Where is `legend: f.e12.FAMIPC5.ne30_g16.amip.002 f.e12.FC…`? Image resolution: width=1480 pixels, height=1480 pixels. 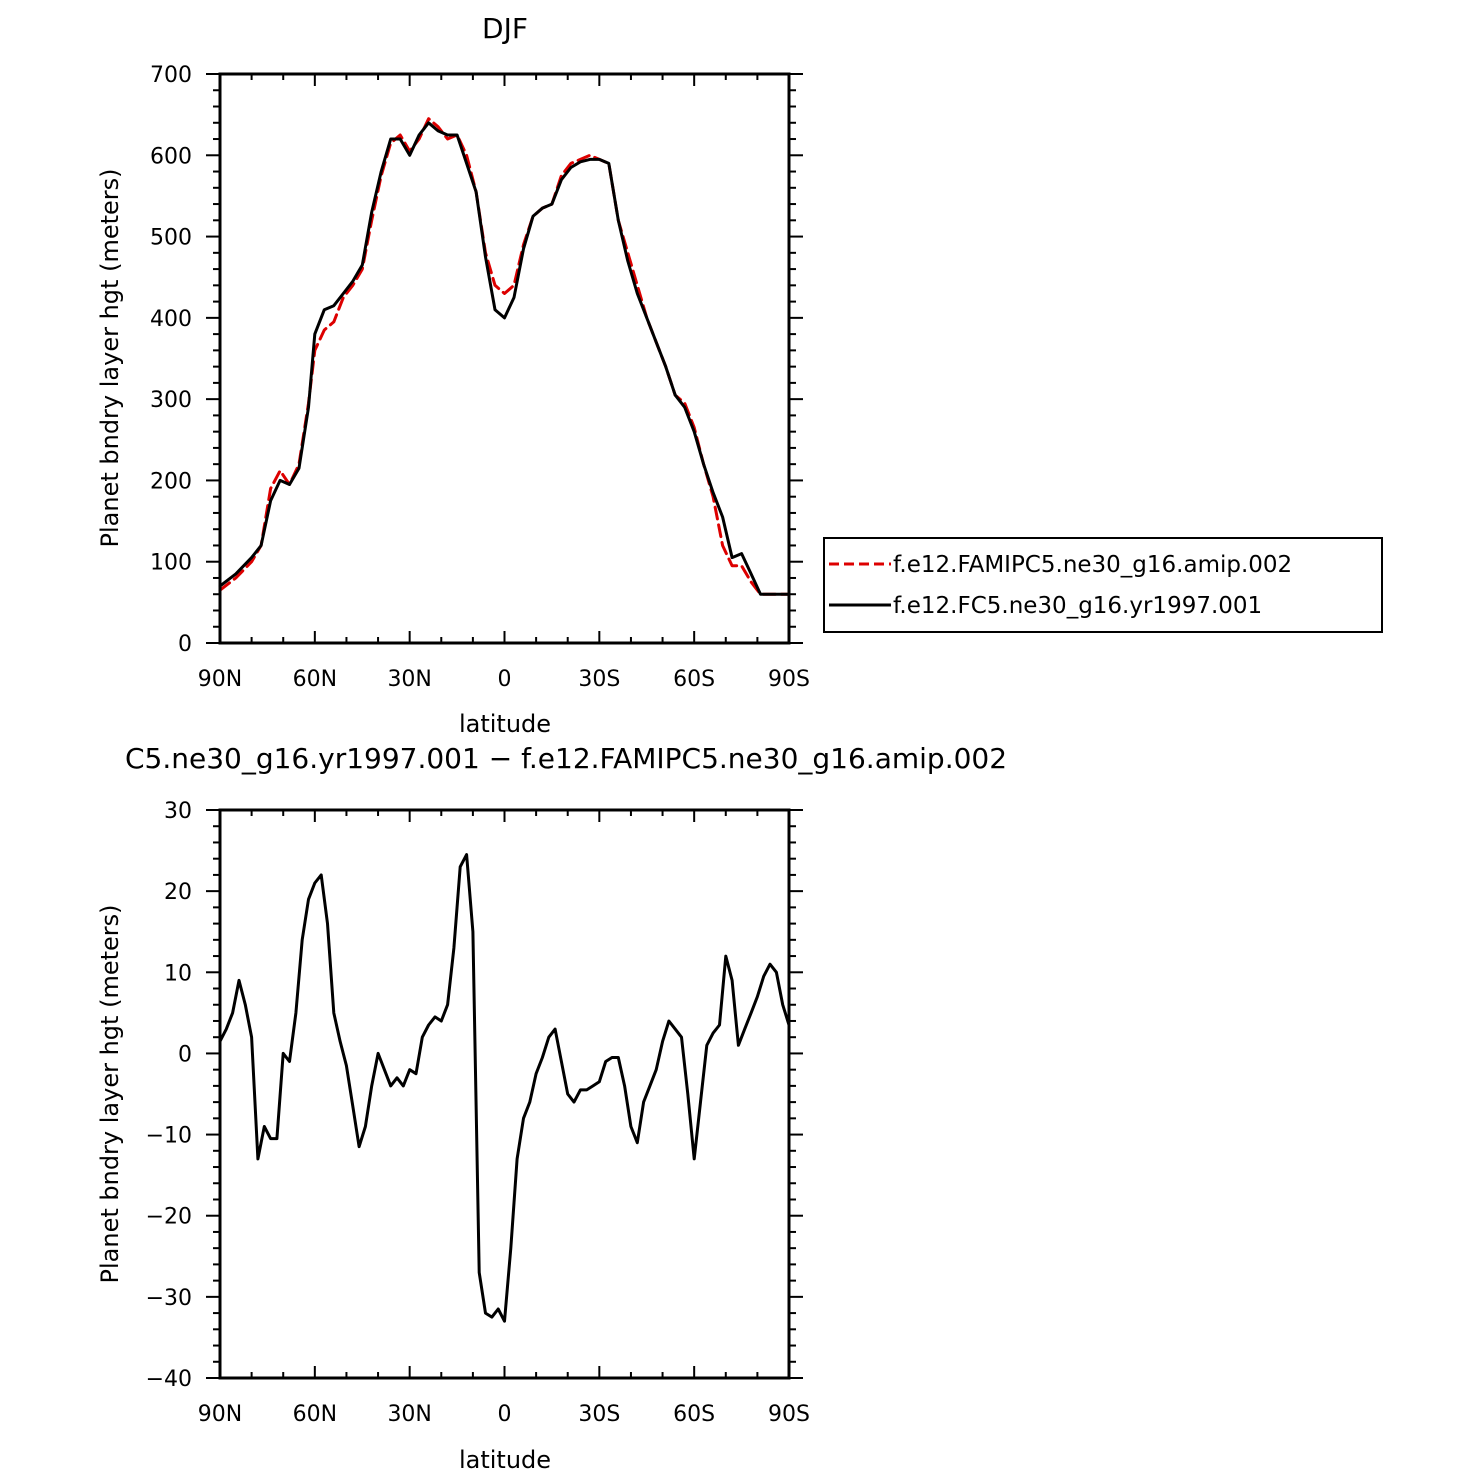
legend: f.e12.FAMIPC5.ne30_g16.amip.002 f.e12.FC… is located at coordinates (1103, 585).